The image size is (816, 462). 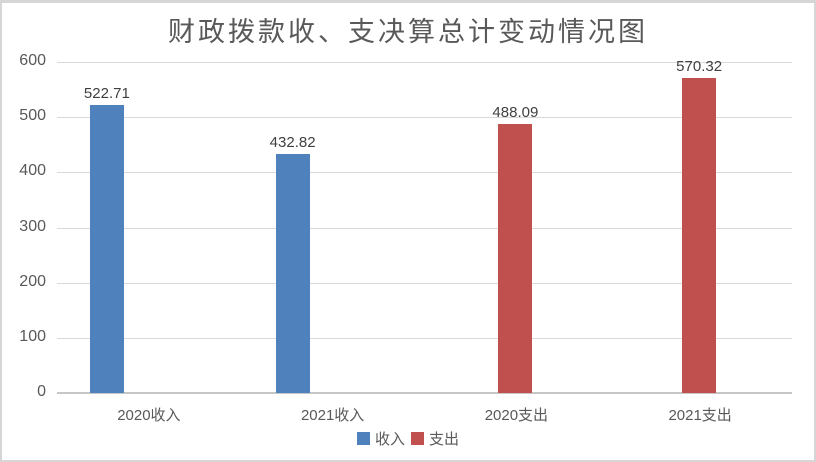 What do you see at coordinates (332, 415) in the screenshot?
I see `x-axis-category-label: 2021收入` at bounding box center [332, 415].